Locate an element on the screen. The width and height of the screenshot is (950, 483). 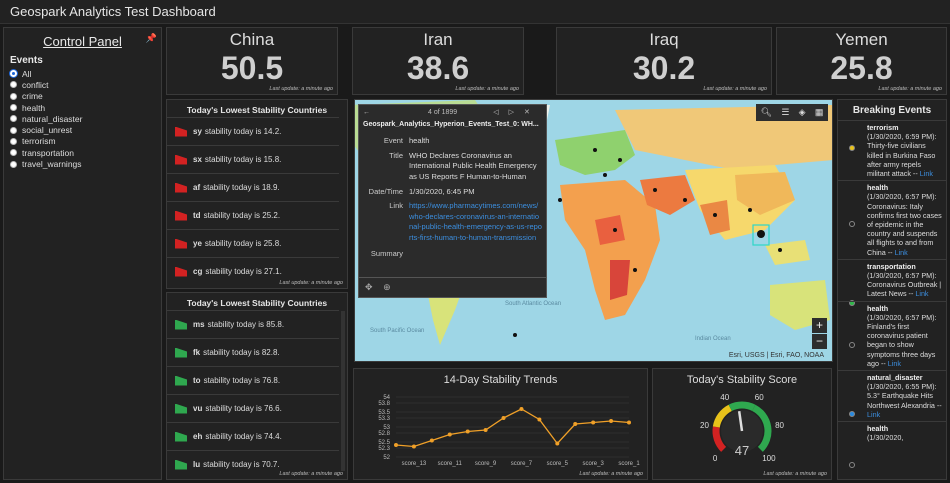
scrollbar is located at coordinates (343, 391).